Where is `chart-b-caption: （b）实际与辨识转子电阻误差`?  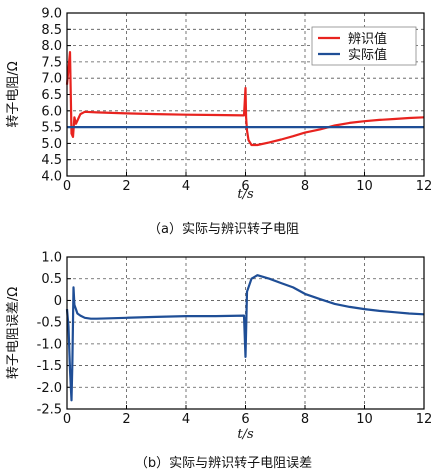 chart-b-caption: （b）实际与辨识转子电阻误差 is located at coordinates (223, 463).